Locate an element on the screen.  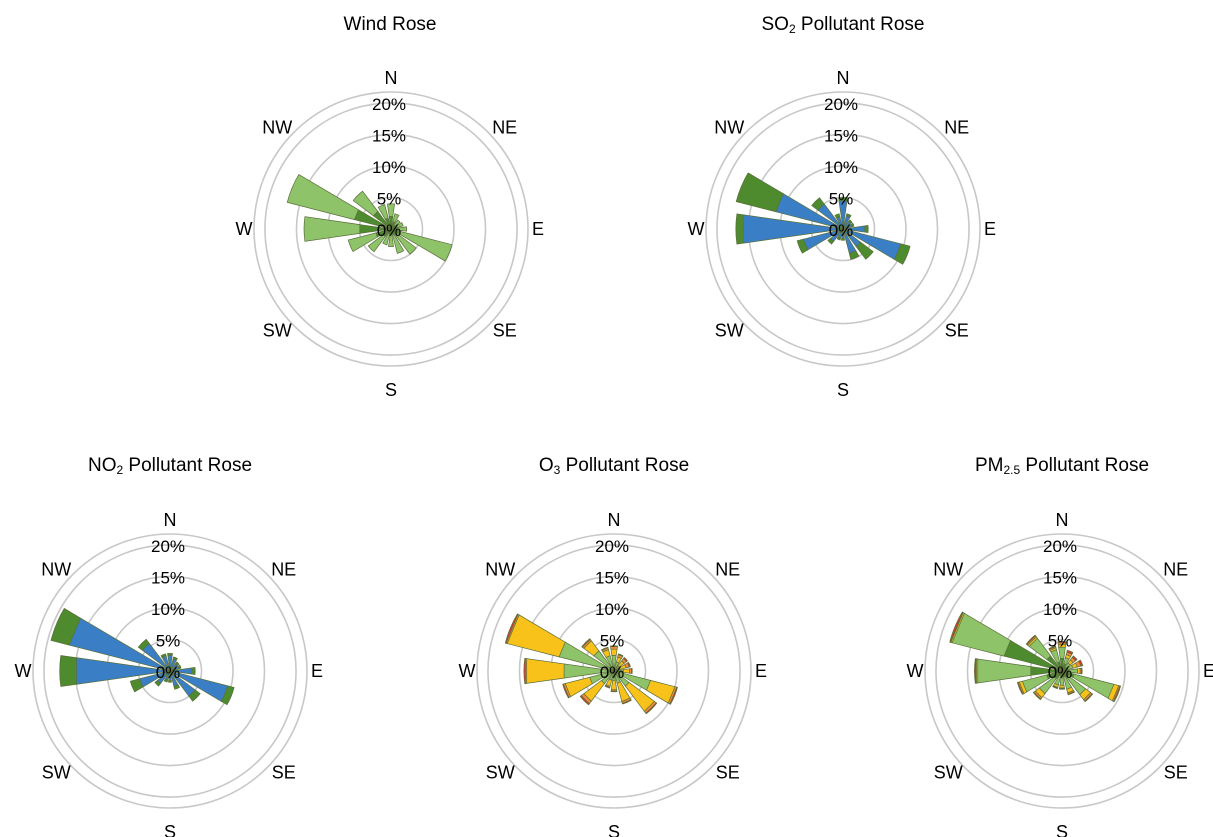
direction-label-ne: NE is located at coordinates (283, 570).